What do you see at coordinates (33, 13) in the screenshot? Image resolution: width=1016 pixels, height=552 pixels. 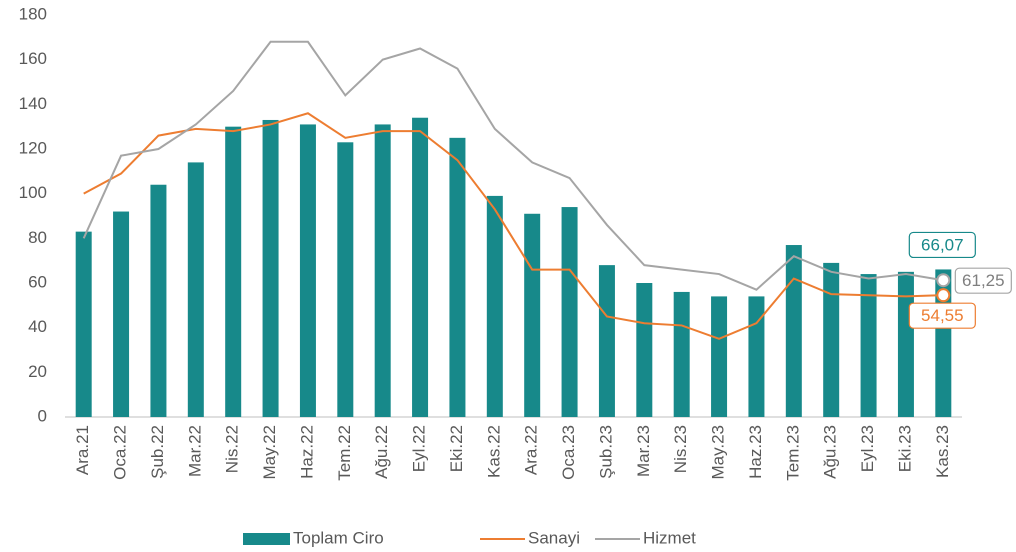 I see `y-tick-label: 180` at bounding box center [33, 13].